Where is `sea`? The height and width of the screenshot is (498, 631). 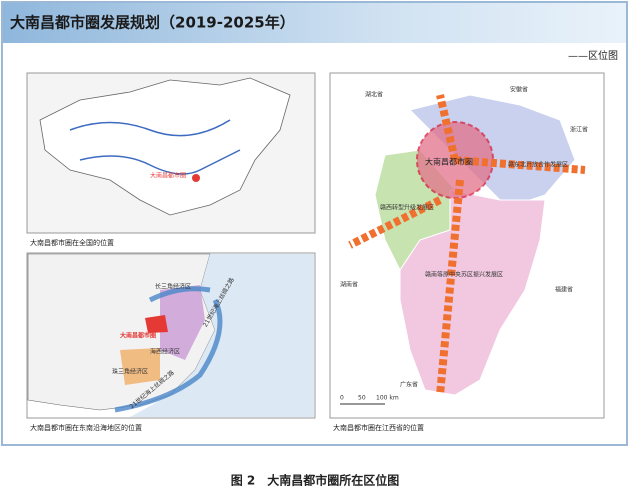 sea is located at coordinates (222, 335).